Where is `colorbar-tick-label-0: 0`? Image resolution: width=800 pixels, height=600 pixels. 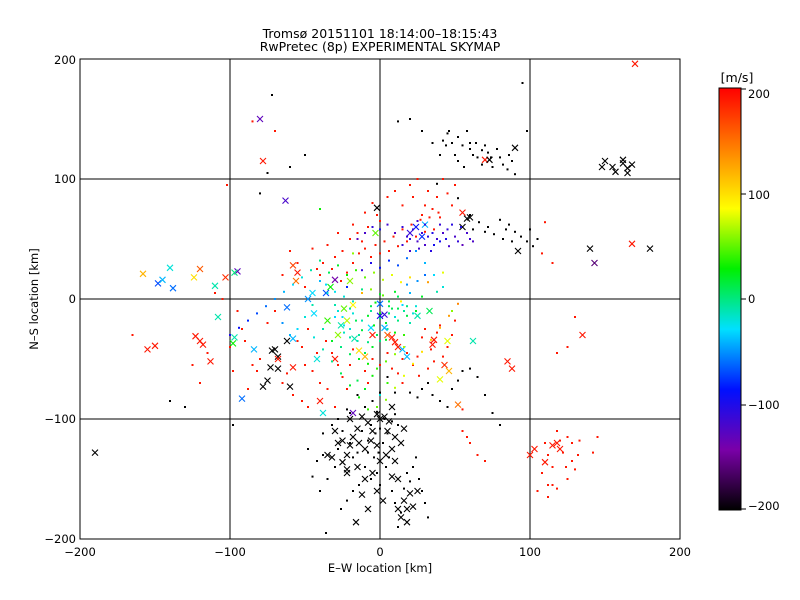 colorbar-tick-label-0: 0 is located at coordinates (751, 299).